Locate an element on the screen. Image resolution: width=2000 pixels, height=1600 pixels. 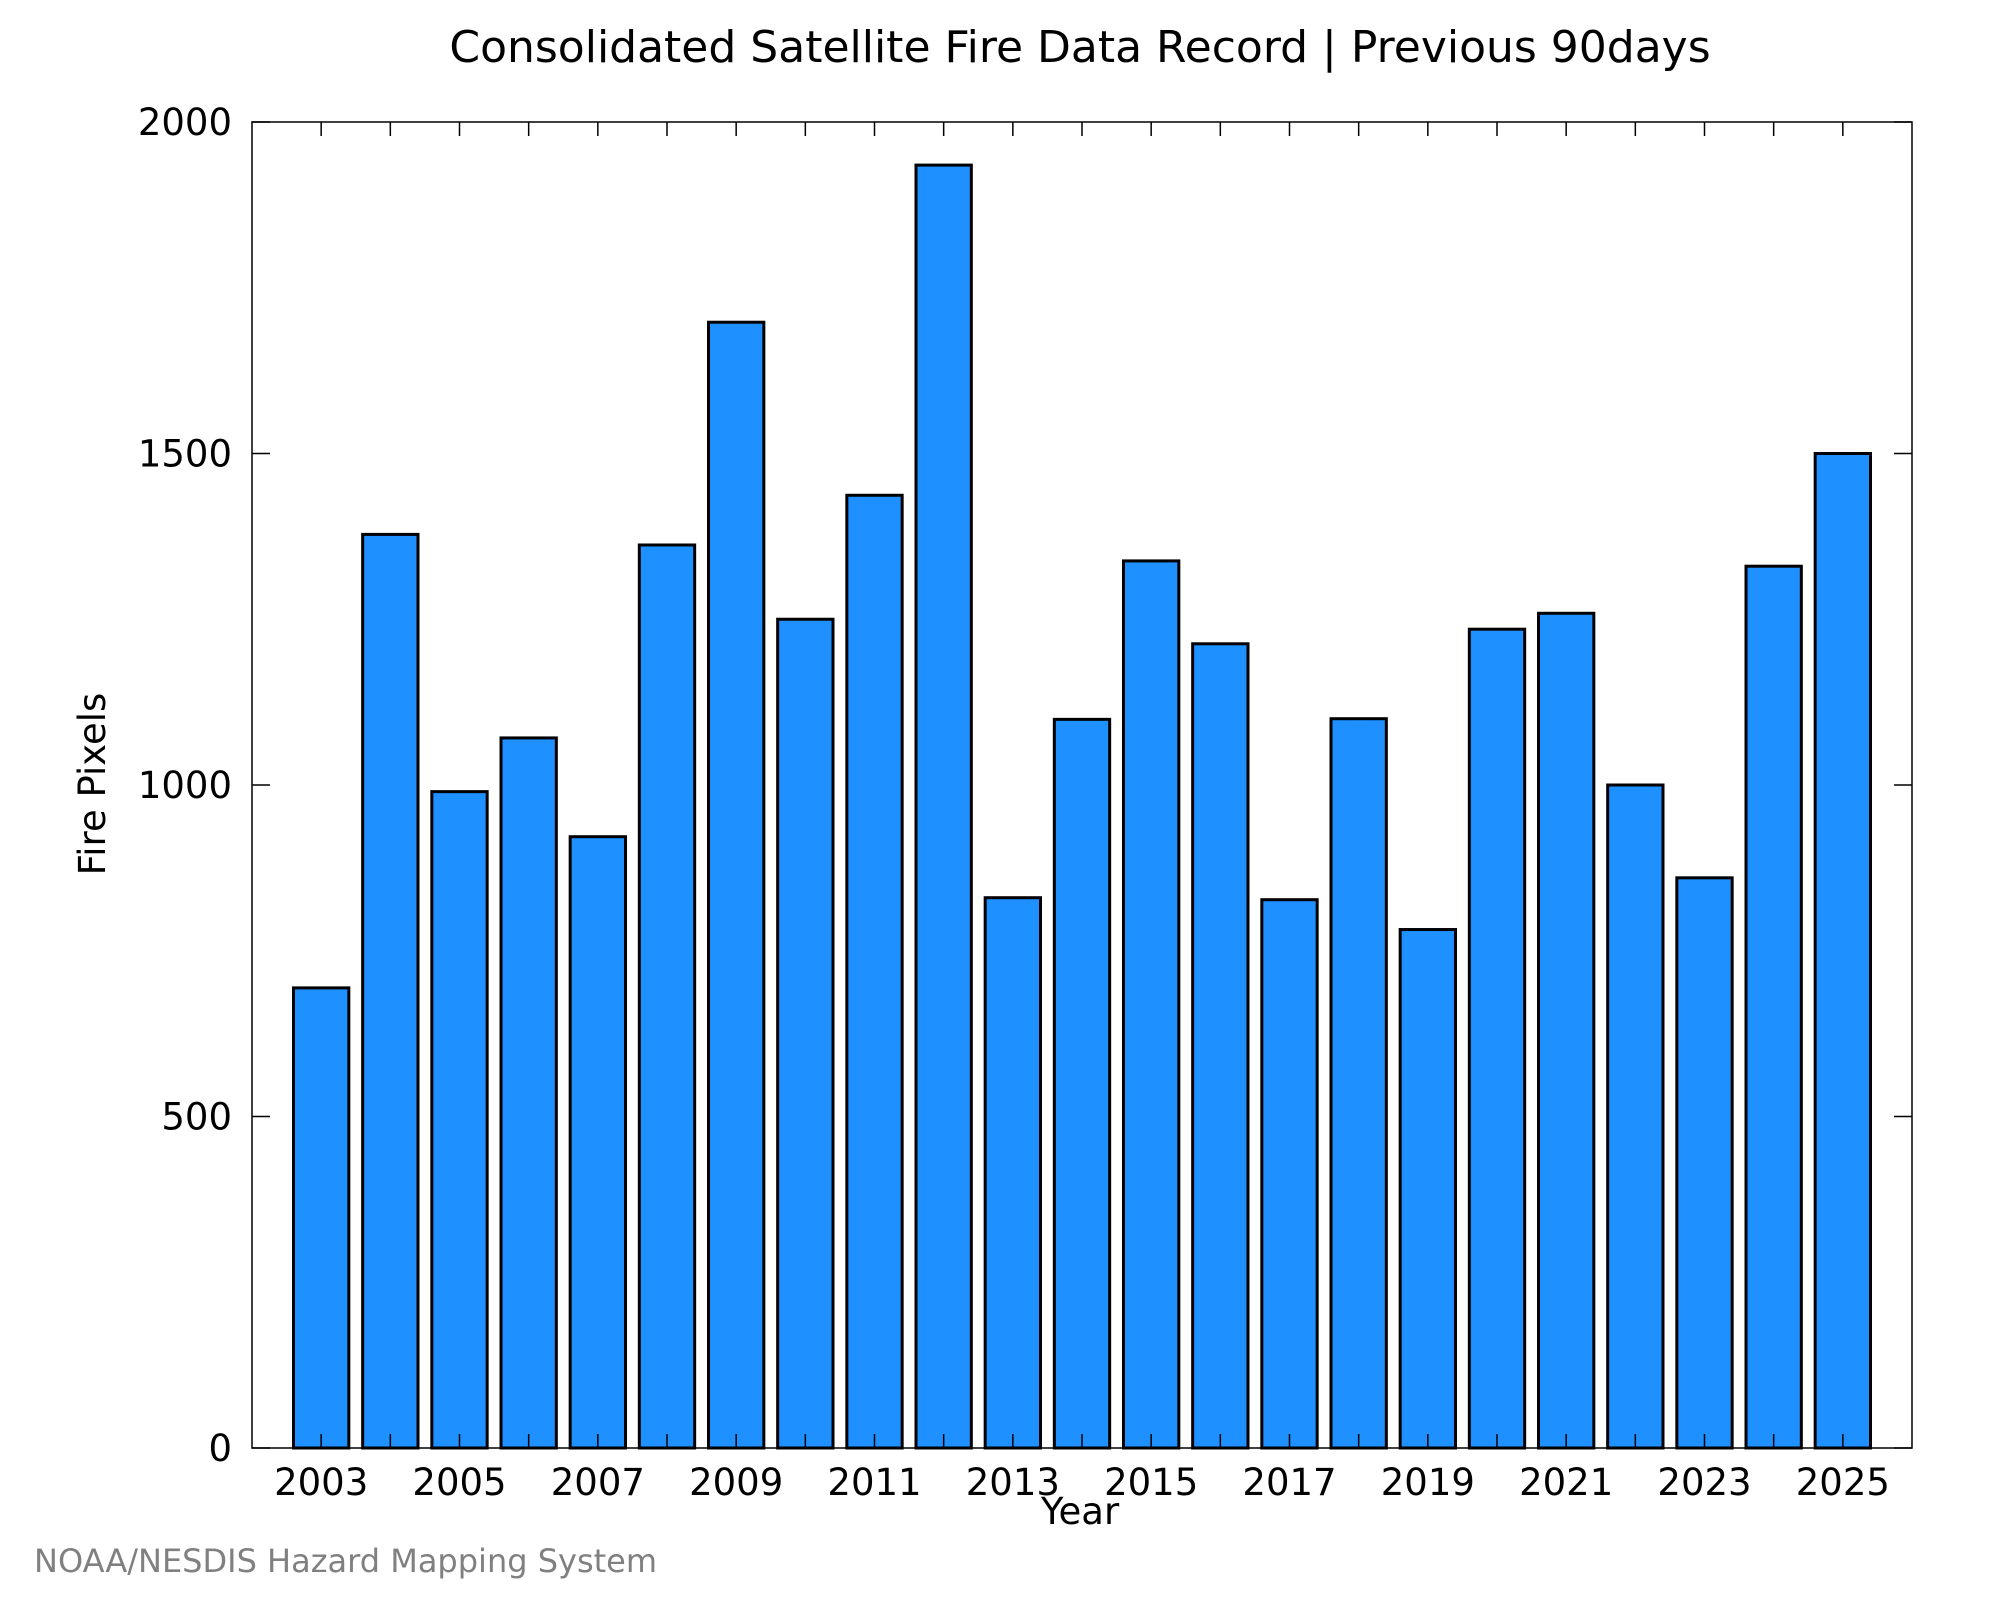
y-tick-label: 1500 is located at coordinates (185, 454).